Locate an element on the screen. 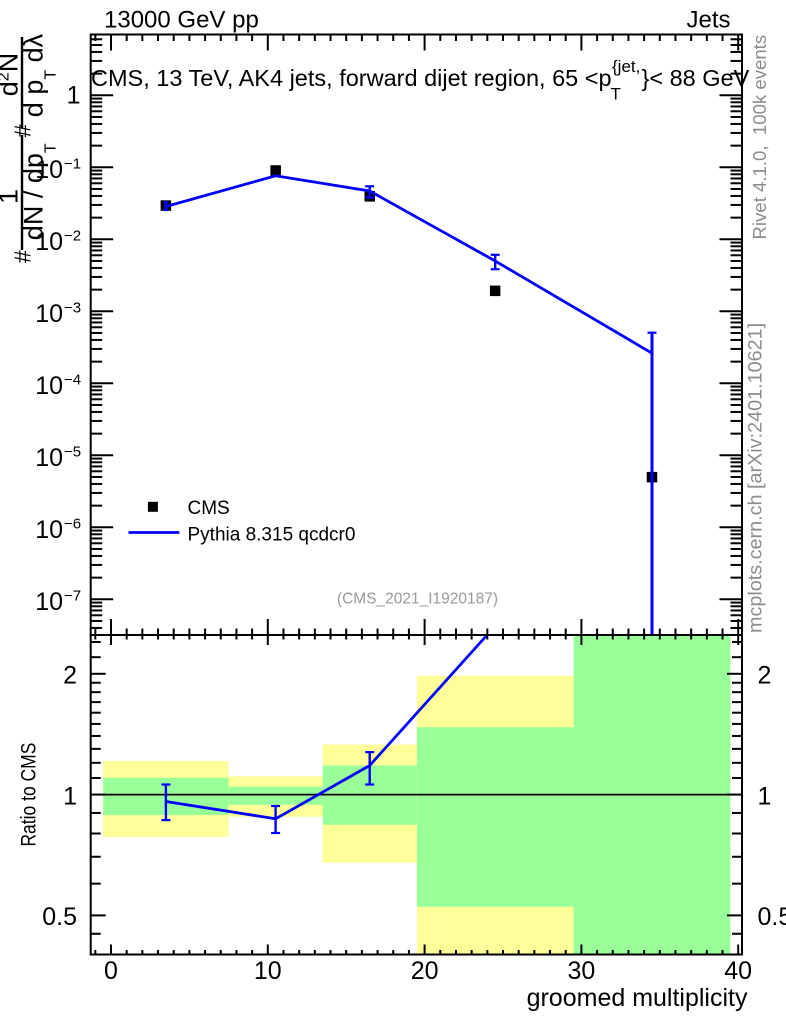 The image size is (786, 1024). svg-text: 0 is located at coordinates (111, 971).